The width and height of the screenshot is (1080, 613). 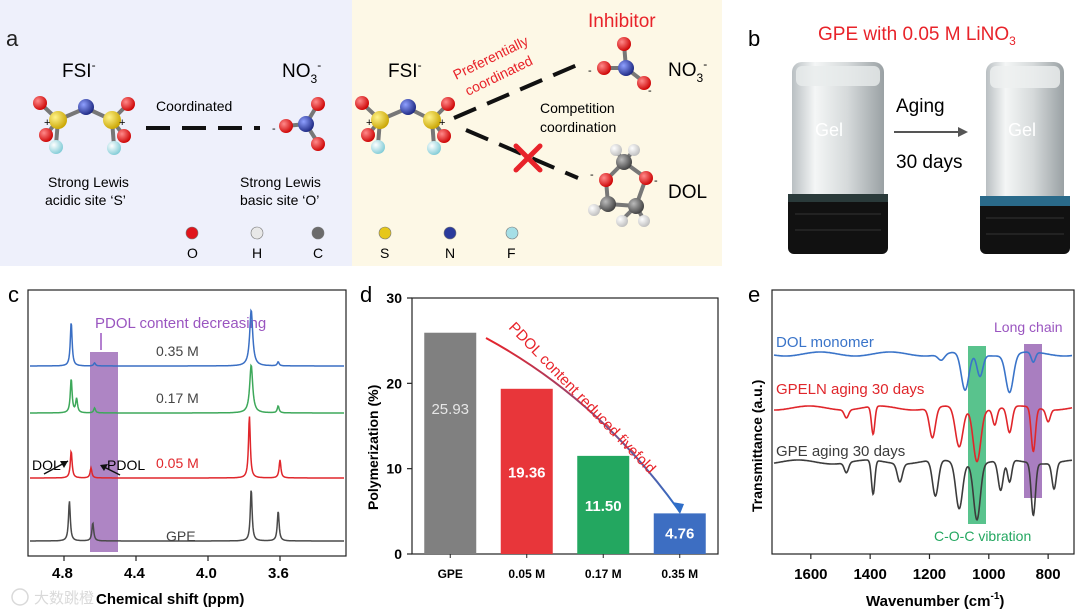 What do you see at coordinates (194, 106) in the screenshot?
I see `coordinated-label: Coordinated` at bounding box center [194, 106].